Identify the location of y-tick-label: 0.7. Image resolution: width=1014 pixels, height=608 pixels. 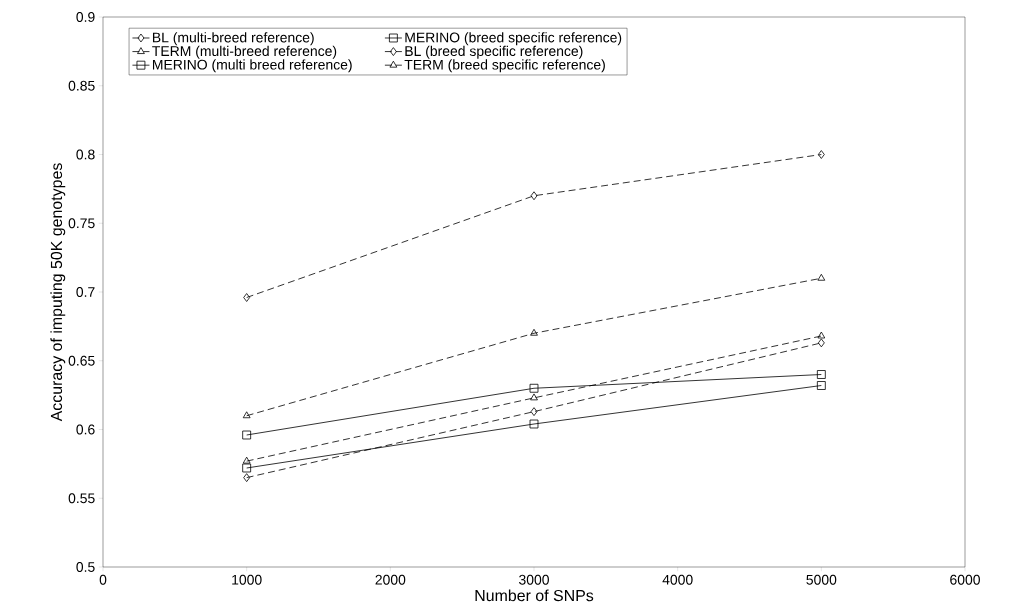
(85, 292).